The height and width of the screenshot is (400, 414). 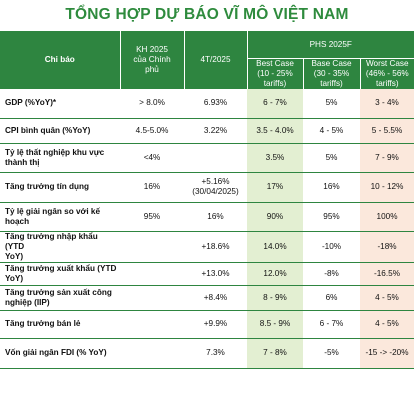 I want to click on cell-apr: +9.9%, so click(x=215, y=324).